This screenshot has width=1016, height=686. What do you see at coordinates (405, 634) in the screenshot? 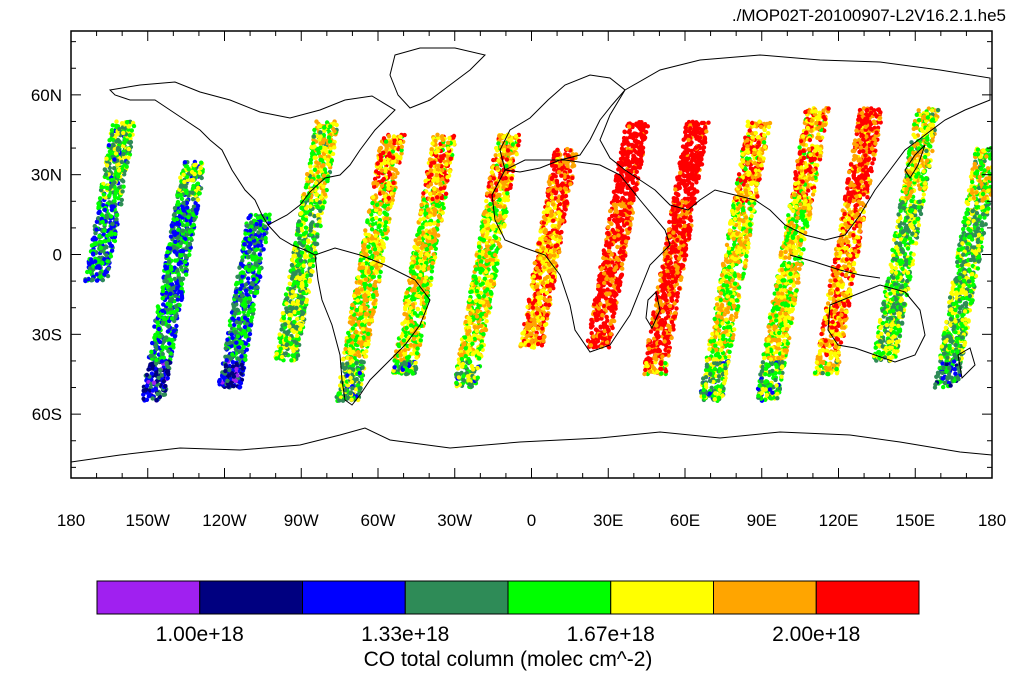
I see `colorbar-label: 1.33e+18` at bounding box center [405, 634].